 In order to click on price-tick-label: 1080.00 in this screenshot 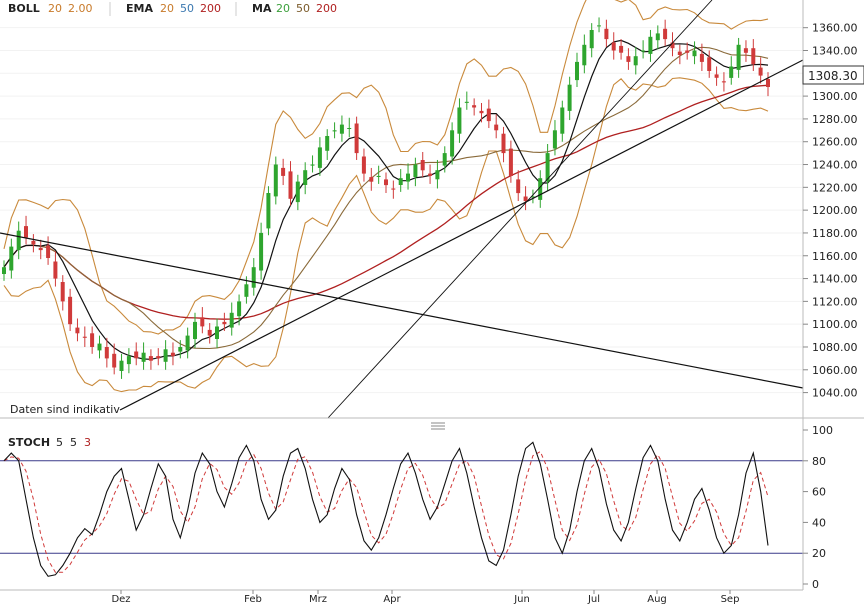, I will do `click(835, 347)`.